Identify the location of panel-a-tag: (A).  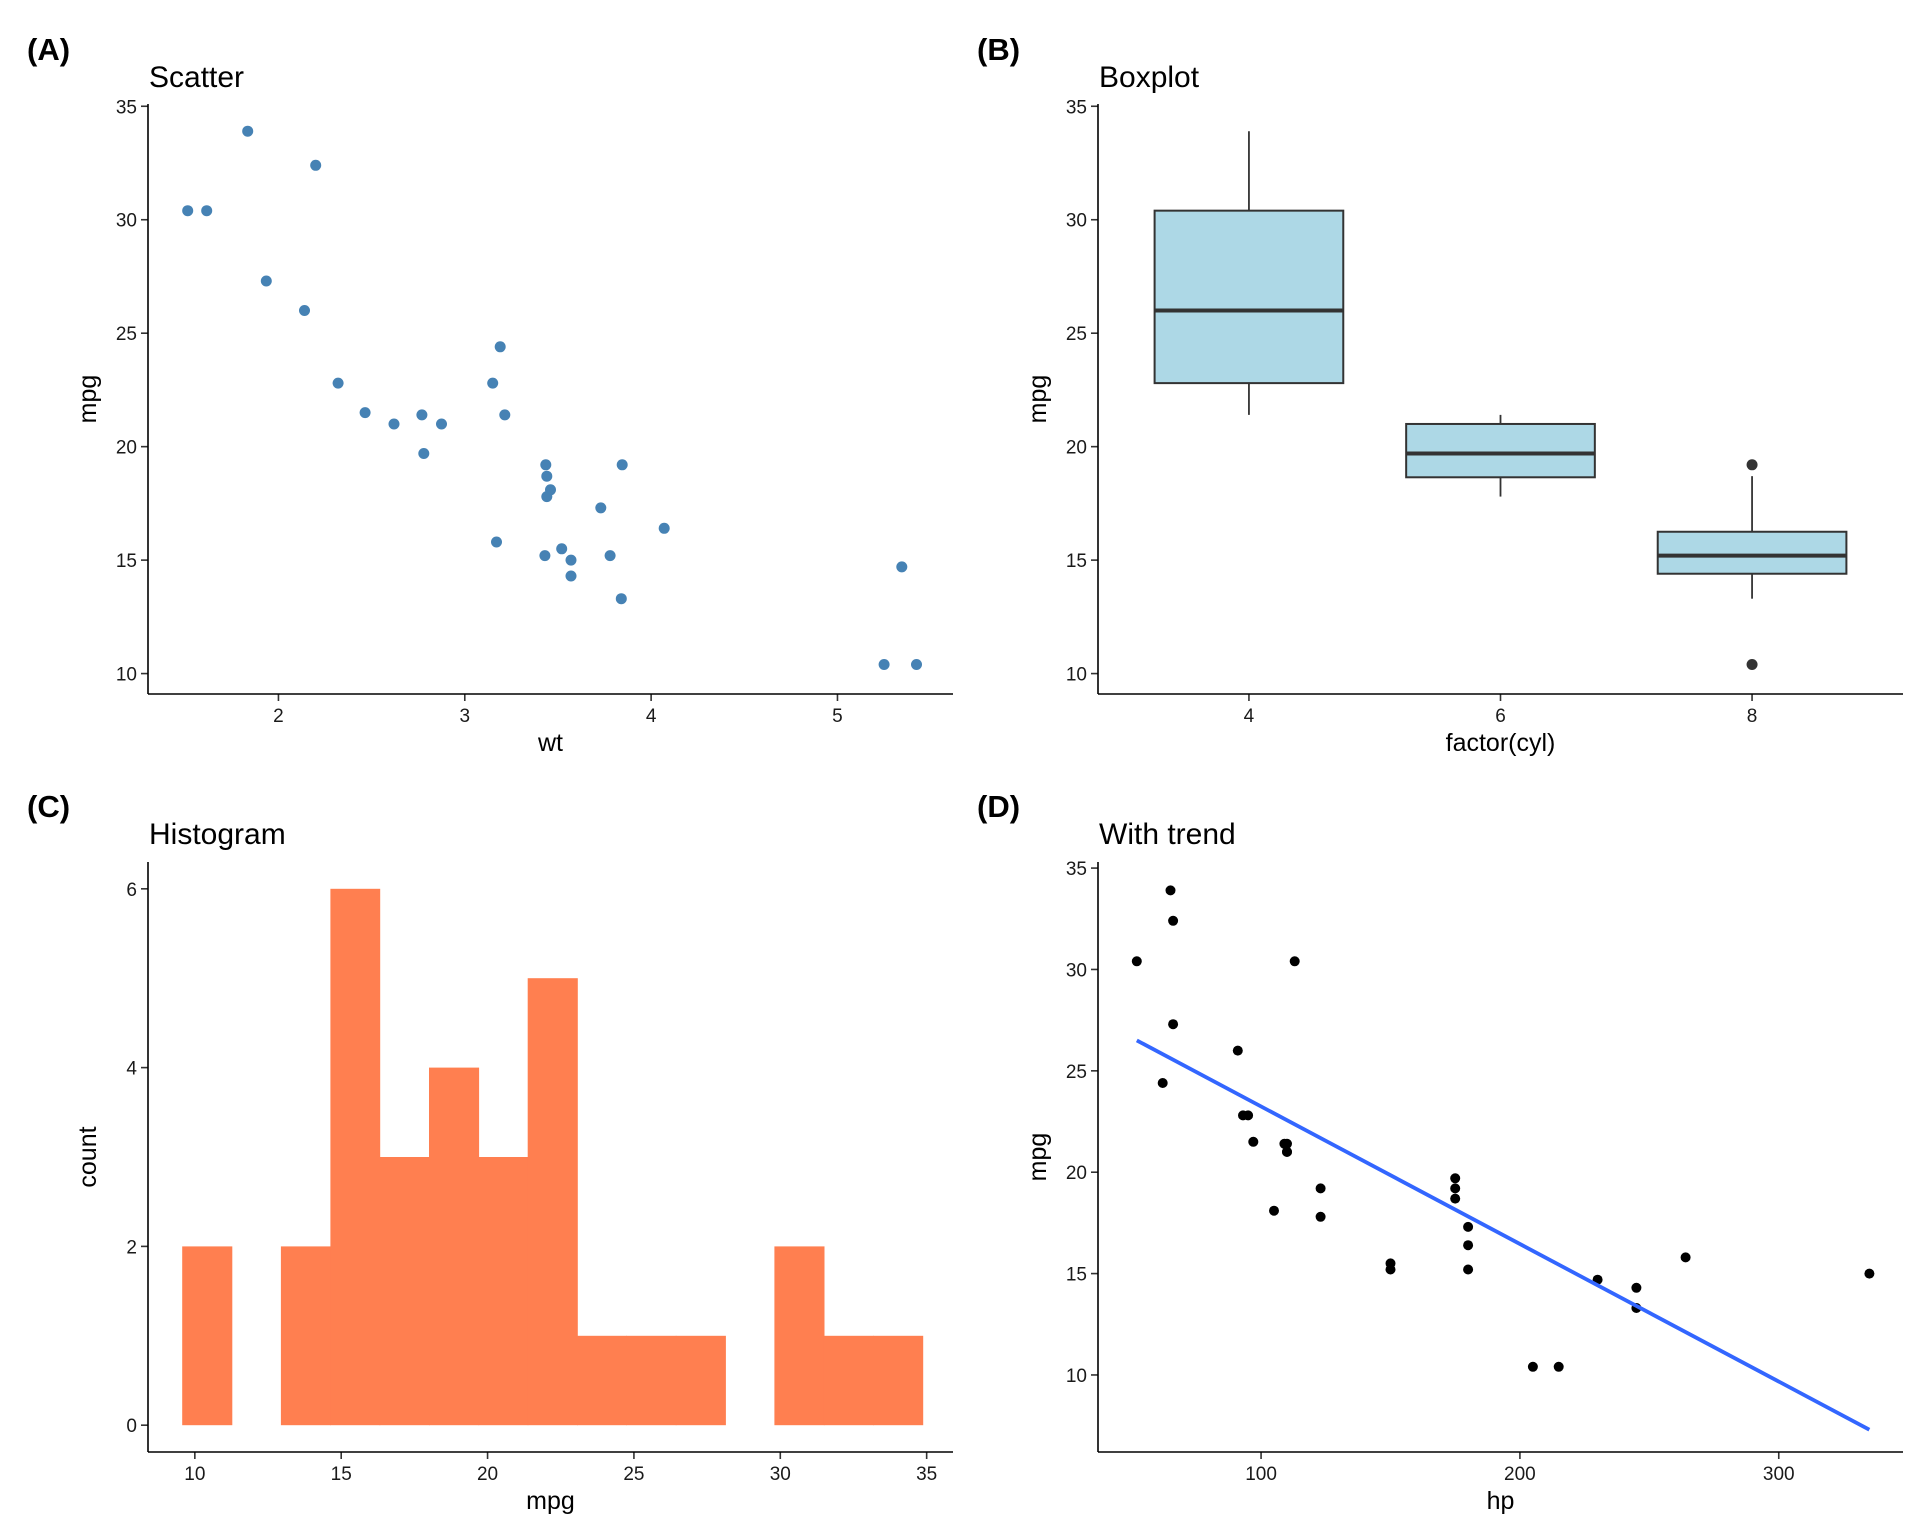
(48, 49).